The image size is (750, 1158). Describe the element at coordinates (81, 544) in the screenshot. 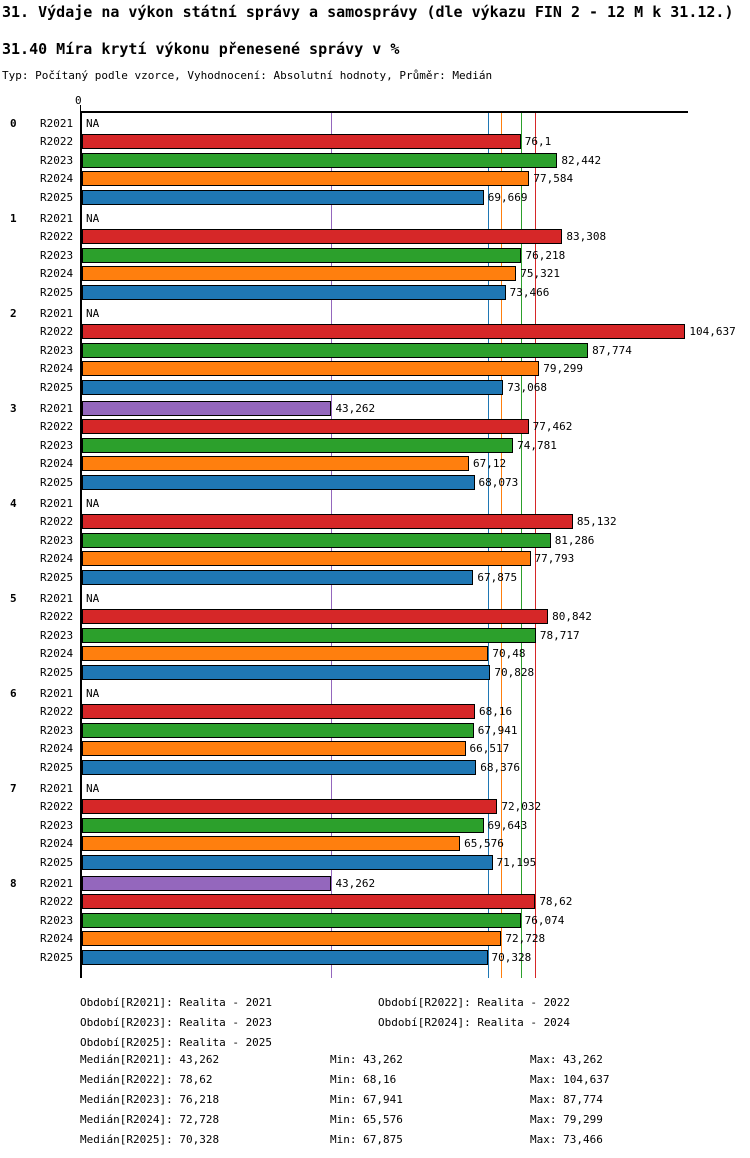

I see `y-axis-line` at that location.